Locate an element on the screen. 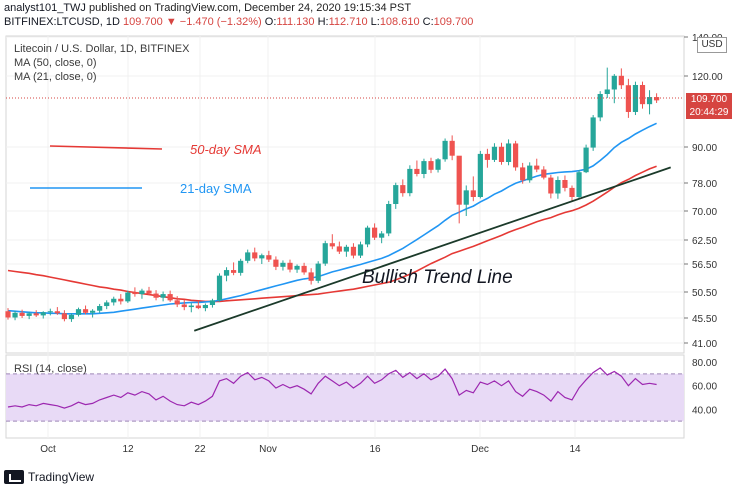  legend-ma21: MA (21, close, 0) is located at coordinates (55, 77).